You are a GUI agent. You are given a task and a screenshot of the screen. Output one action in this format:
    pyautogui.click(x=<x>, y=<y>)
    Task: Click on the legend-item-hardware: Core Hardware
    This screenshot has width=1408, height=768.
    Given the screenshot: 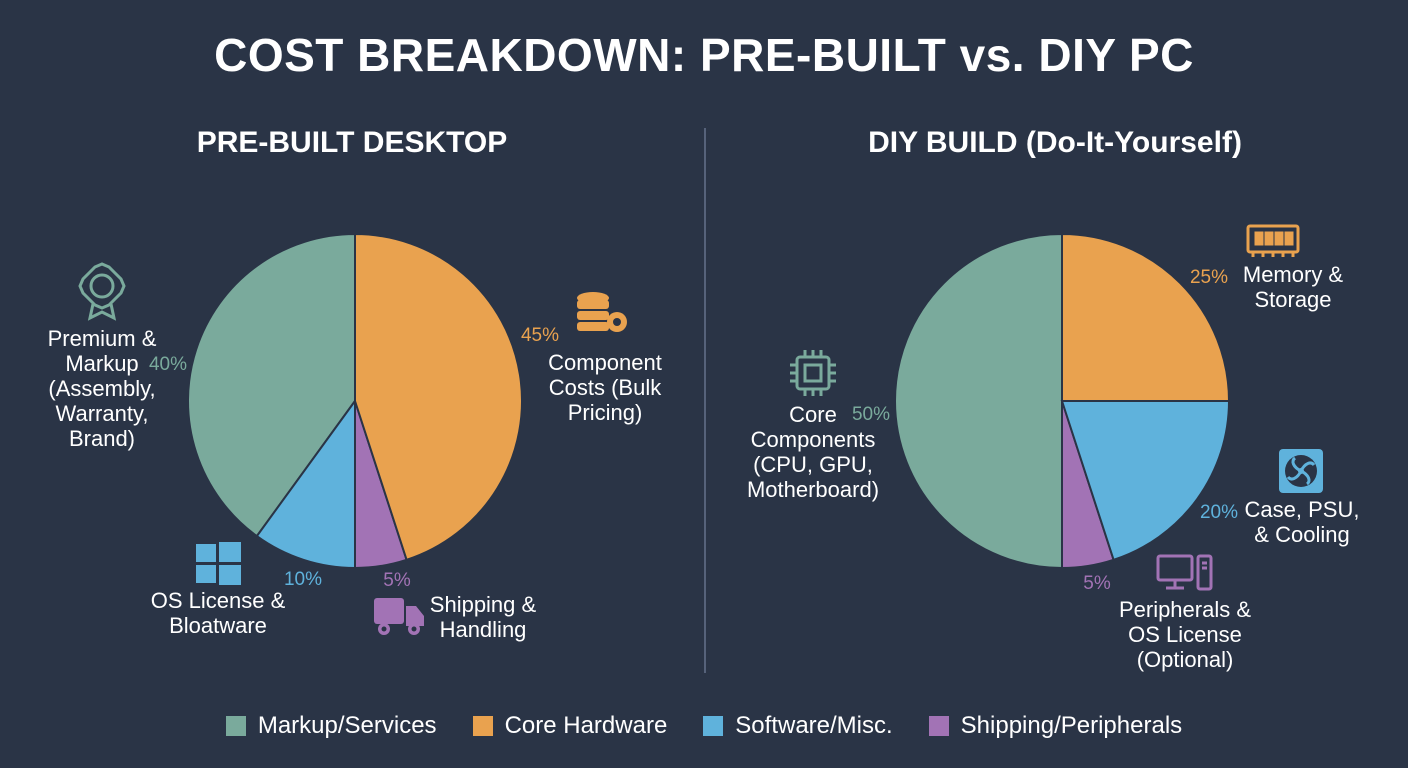 What is the action you would take?
    pyautogui.click(x=570, y=726)
    